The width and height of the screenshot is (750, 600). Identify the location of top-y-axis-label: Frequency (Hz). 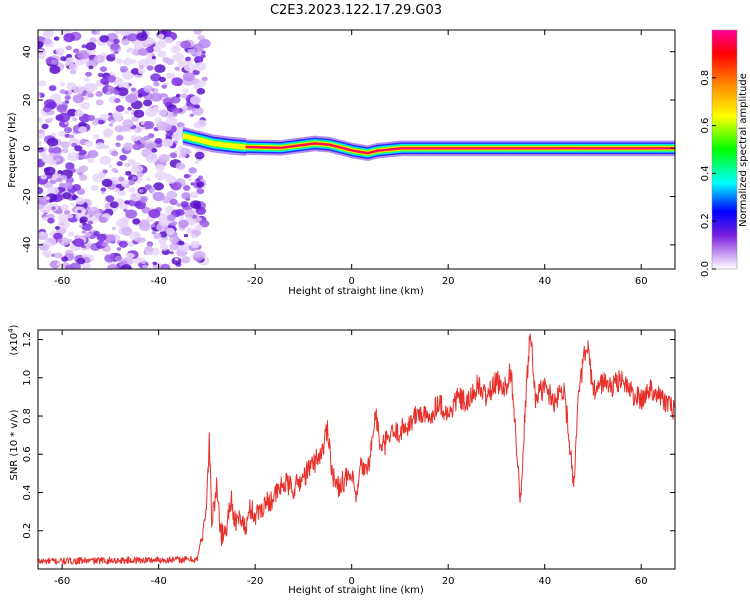
(12, 150).